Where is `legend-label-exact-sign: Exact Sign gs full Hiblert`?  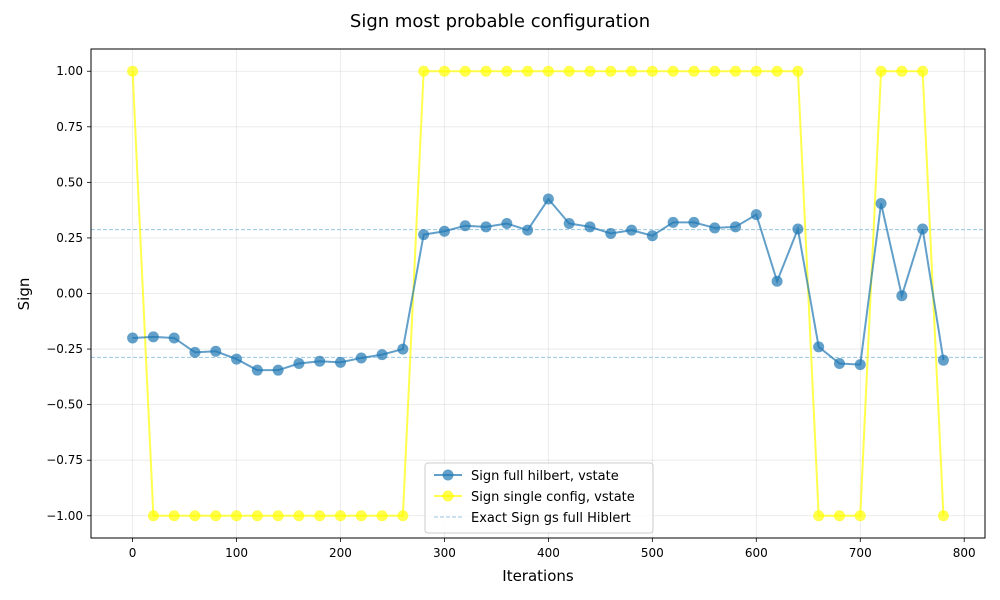 legend-label-exact-sign: Exact Sign gs full Hiblert is located at coordinates (551, 518).